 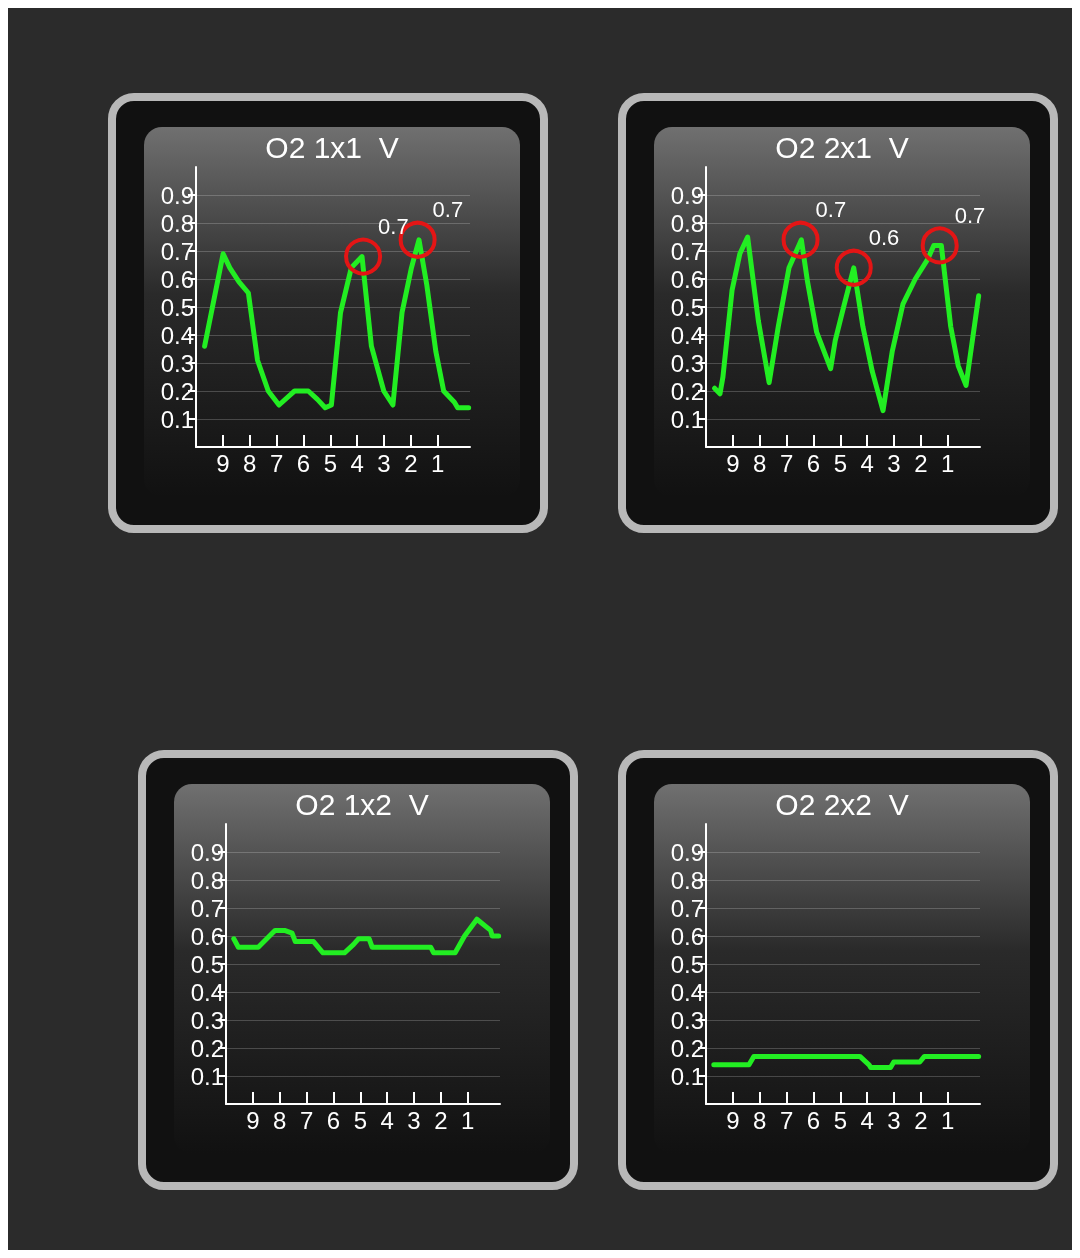 I want to click on chart-title: O2 2x1 V, so click(x=842, y=147).